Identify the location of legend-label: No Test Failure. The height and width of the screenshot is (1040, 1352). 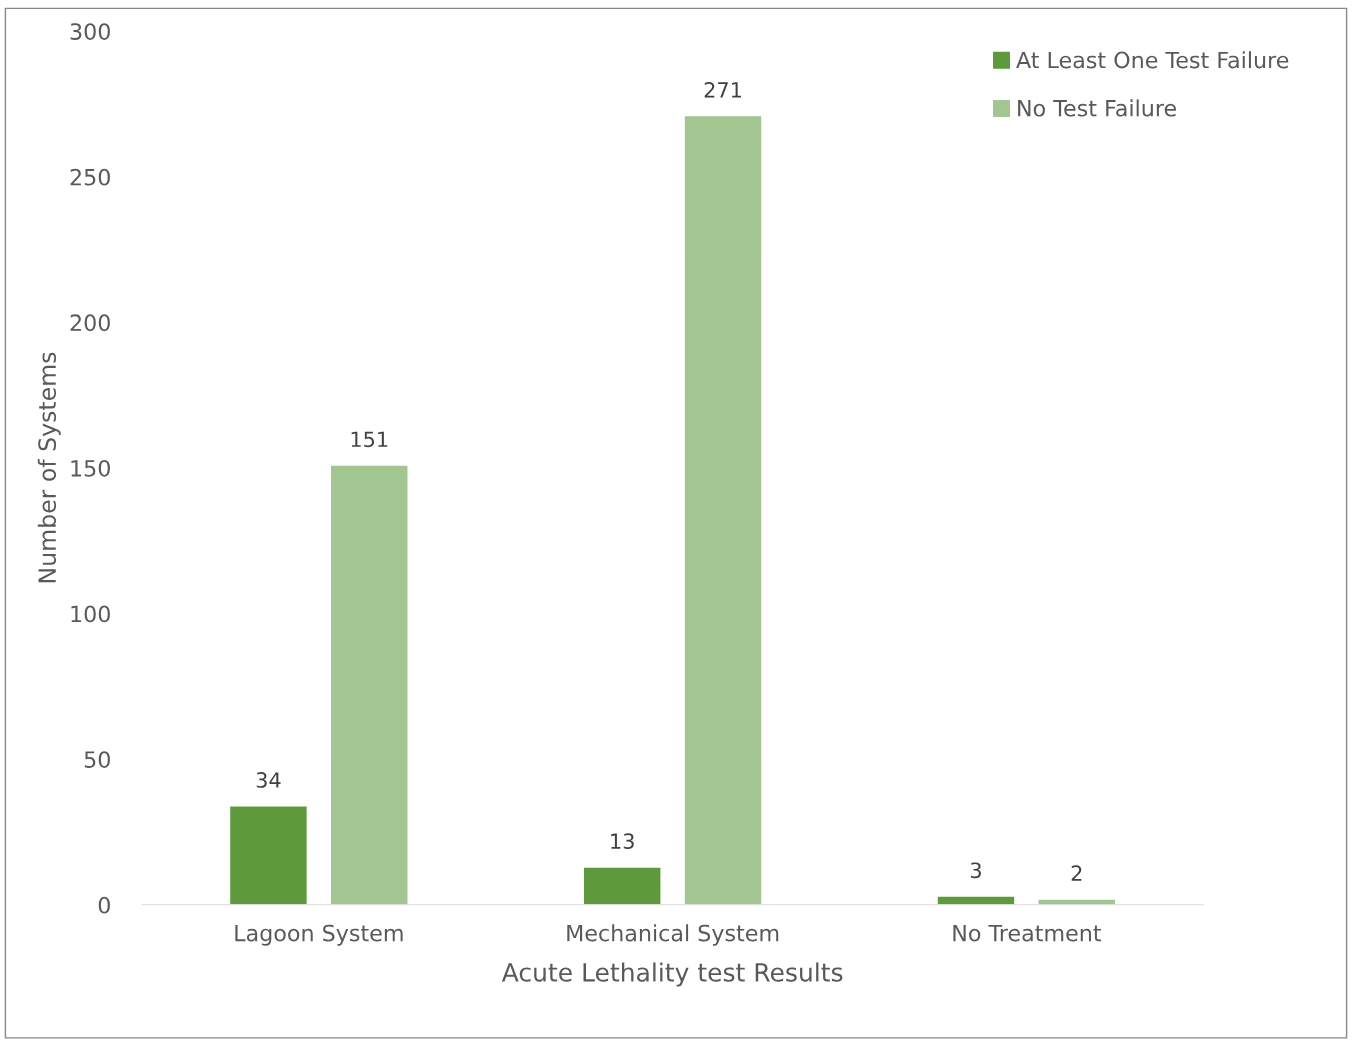
(1097, 108).